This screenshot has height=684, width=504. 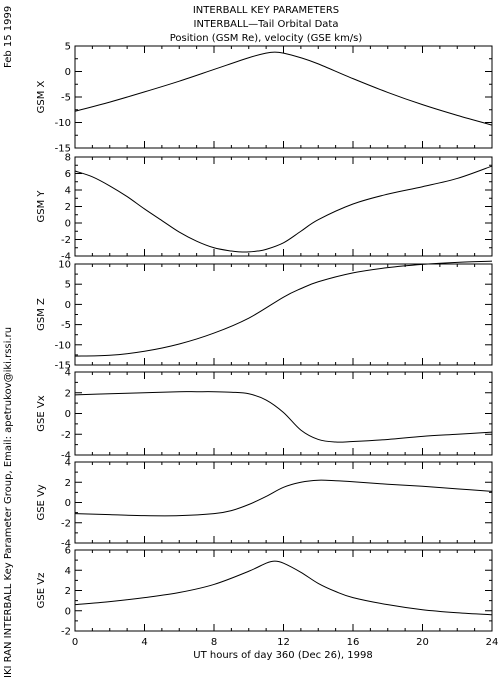 What do you see at coordinates (353, 642) in the screenshot?
I see `x-tick-label: 16` at bounding box center [353, 642].